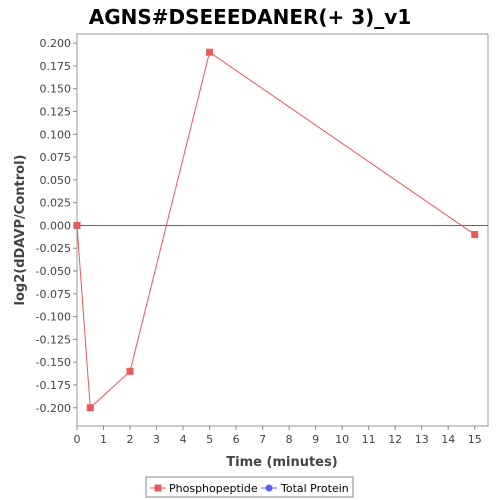  What do you see at coordinates (156, 439) in the screenshot?
I see `x-tick-label: 3` at bounding box center [156, 439].